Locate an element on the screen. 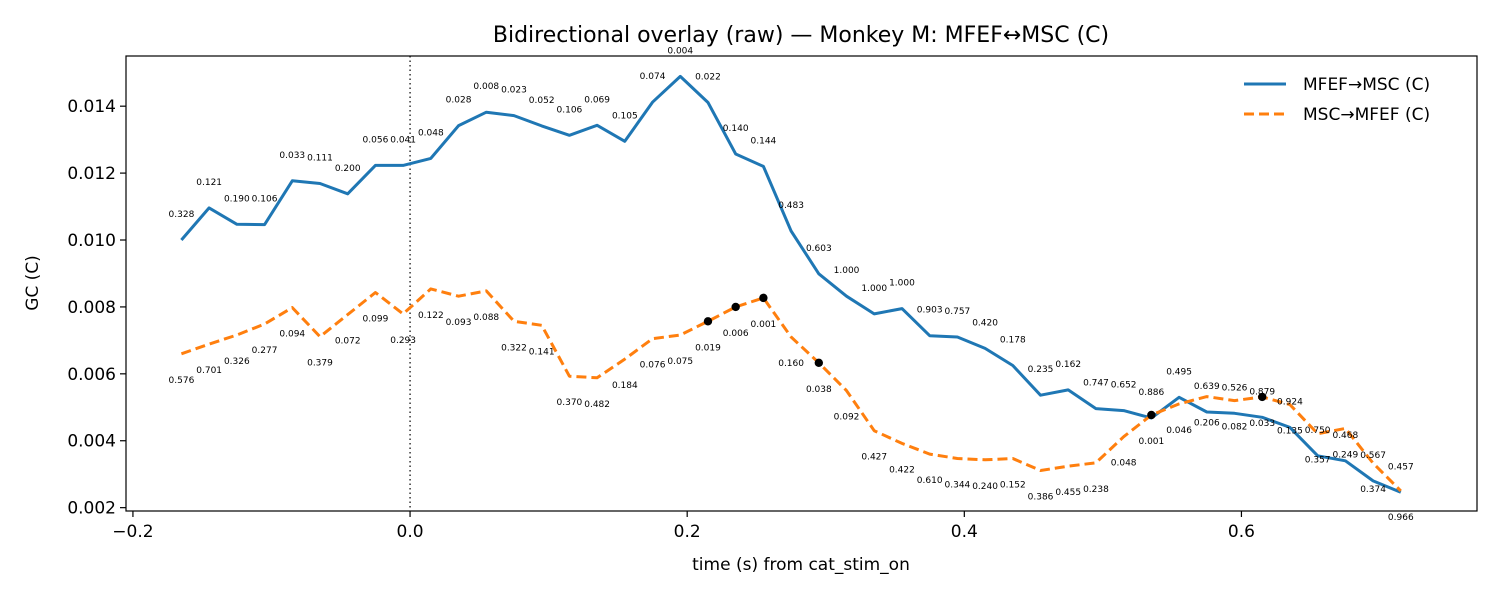  legend-label-mfef-msc: MFEF→MSC (C) is located at coordinates (1366, 85).